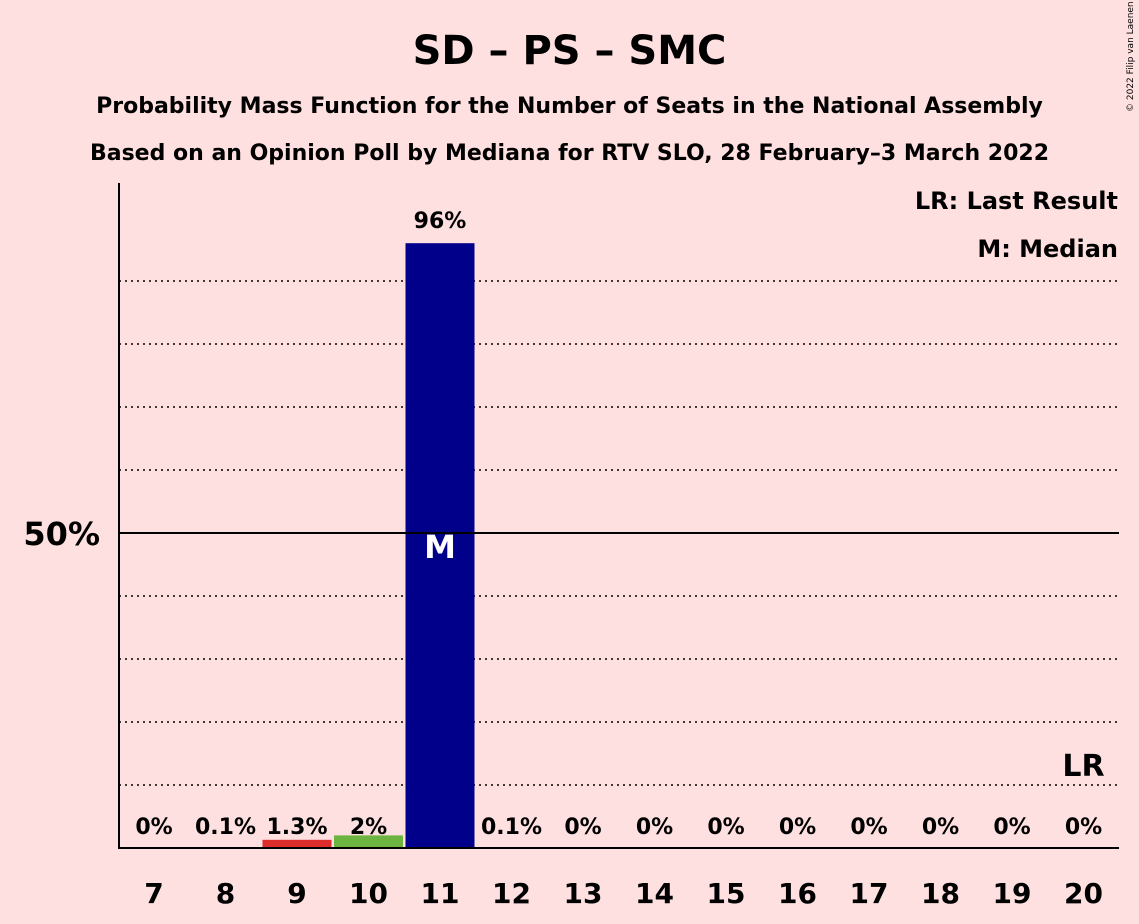 The height and width of the screenshot is (924, 1139). I want to click on last-result-marker: LR, so click(1083, 766).